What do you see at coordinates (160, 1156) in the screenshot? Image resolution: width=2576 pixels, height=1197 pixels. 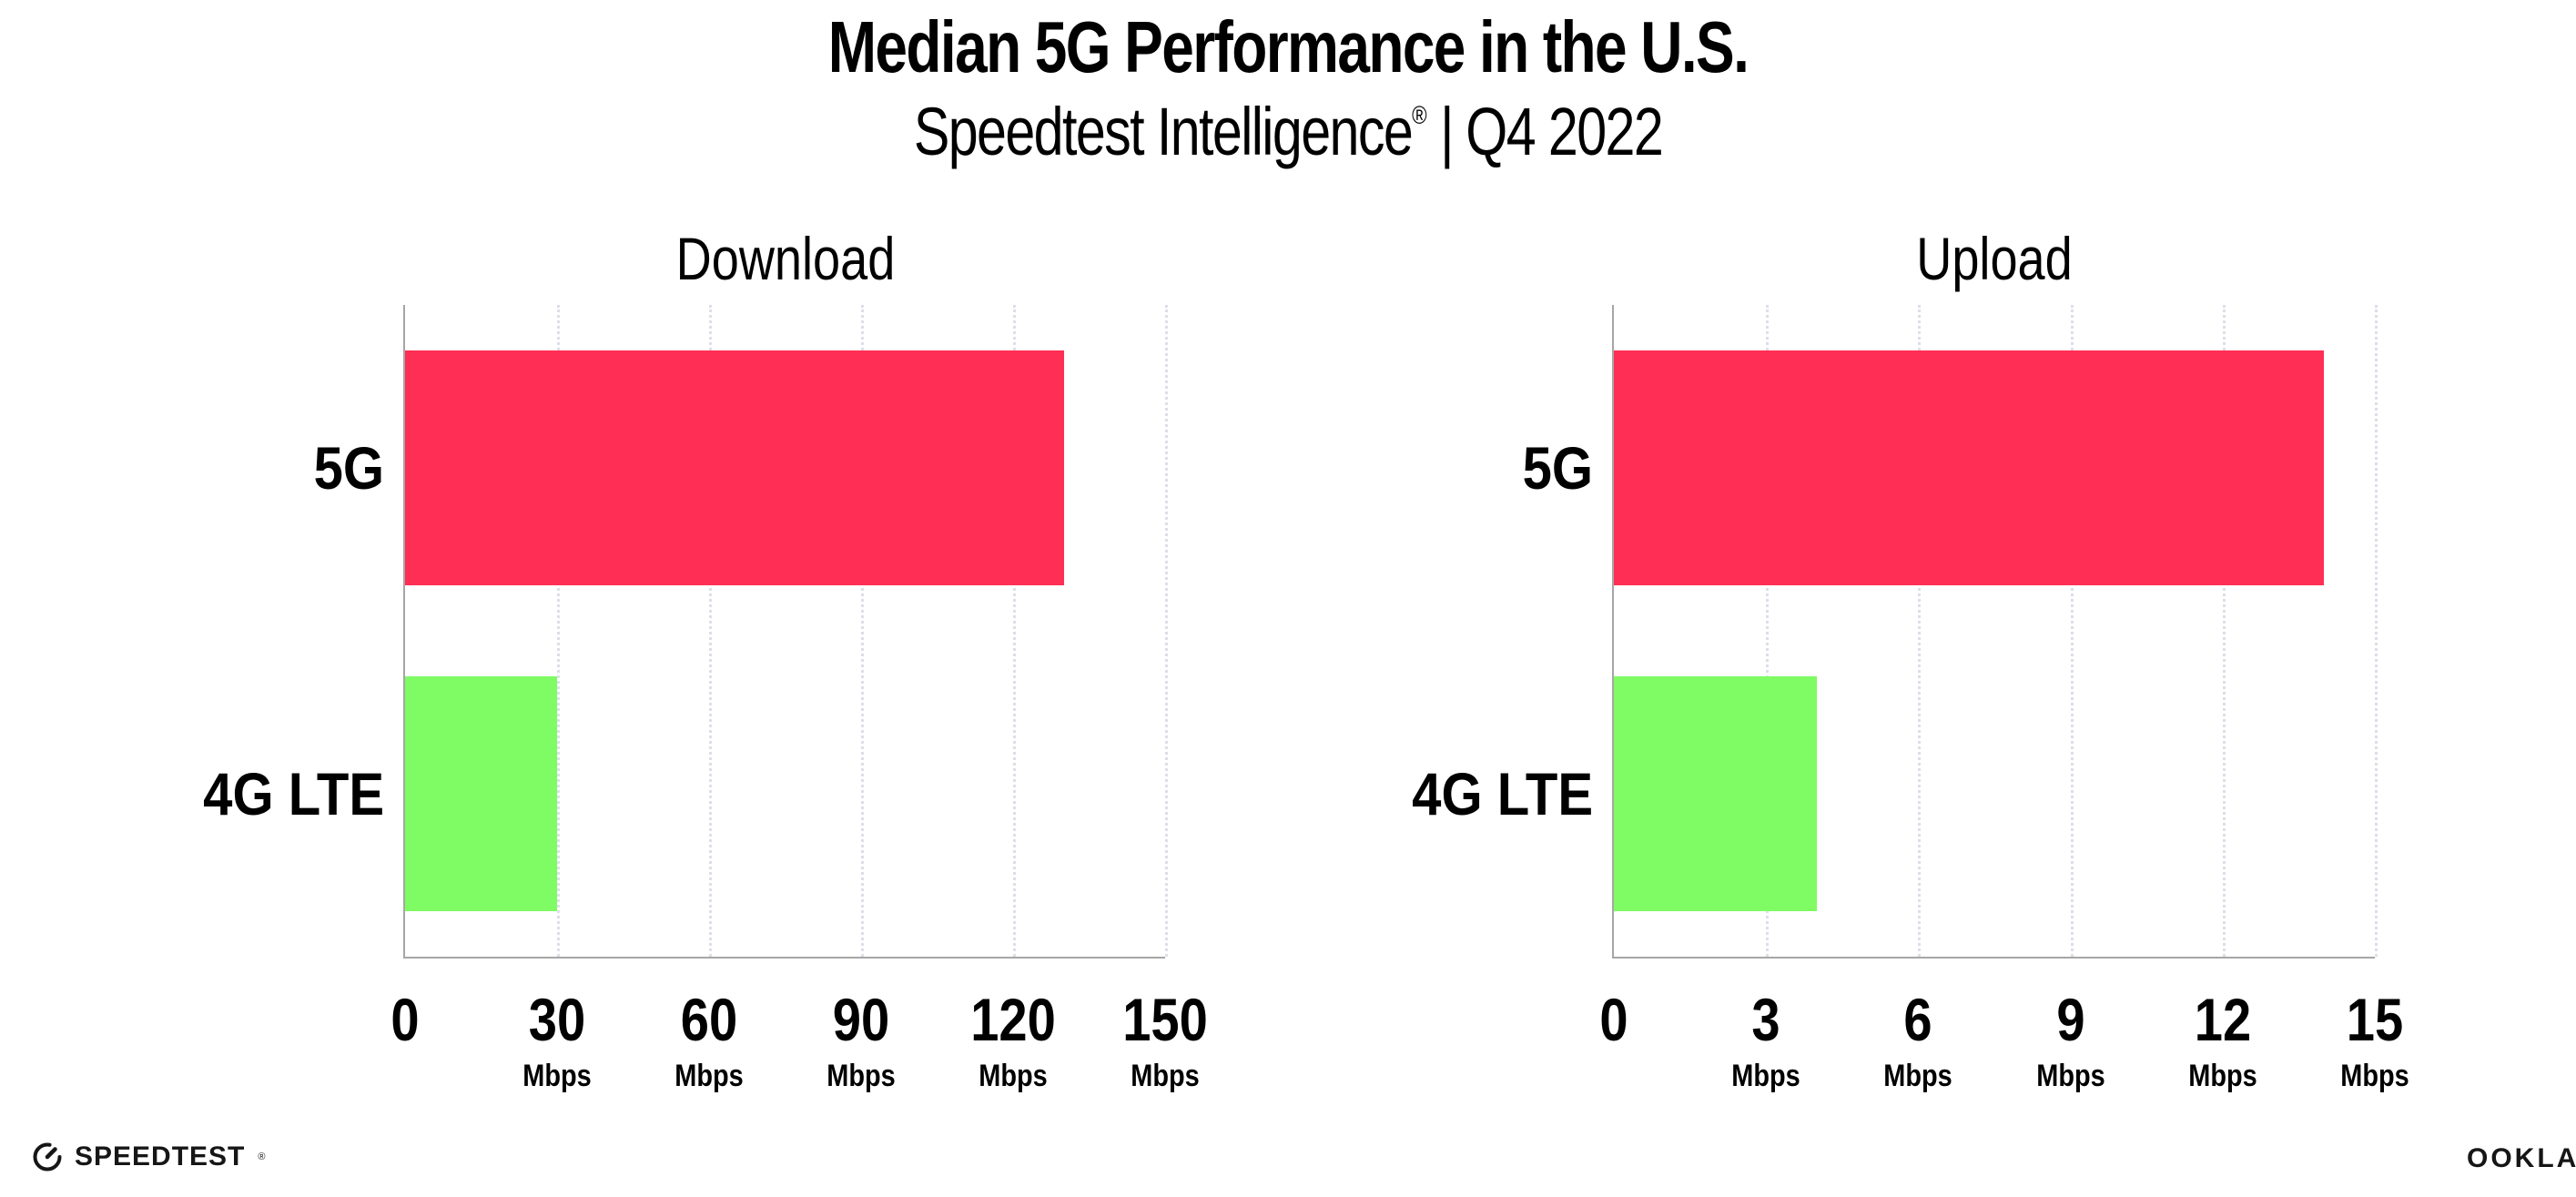 I see `speedtest-wordmark: SPEEDTEST` at bounding box center [160, 1156].